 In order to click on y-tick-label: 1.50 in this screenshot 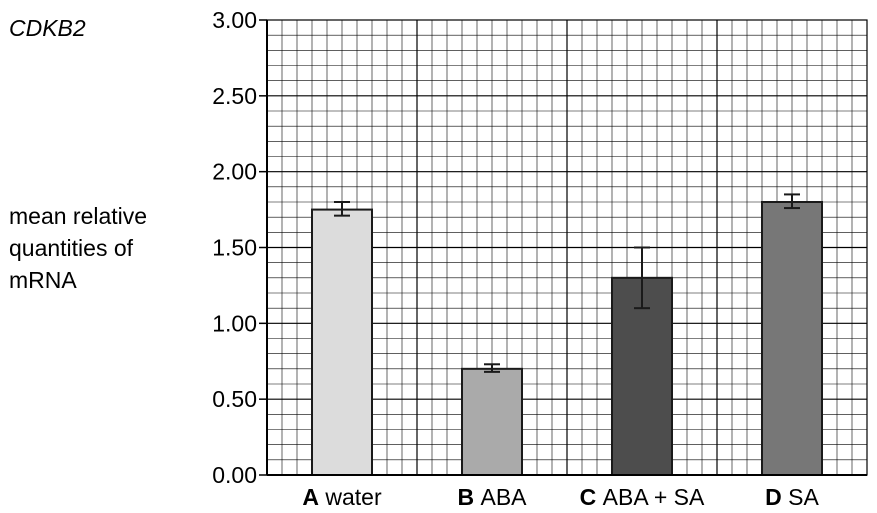, I will do `click(234, 248)`.